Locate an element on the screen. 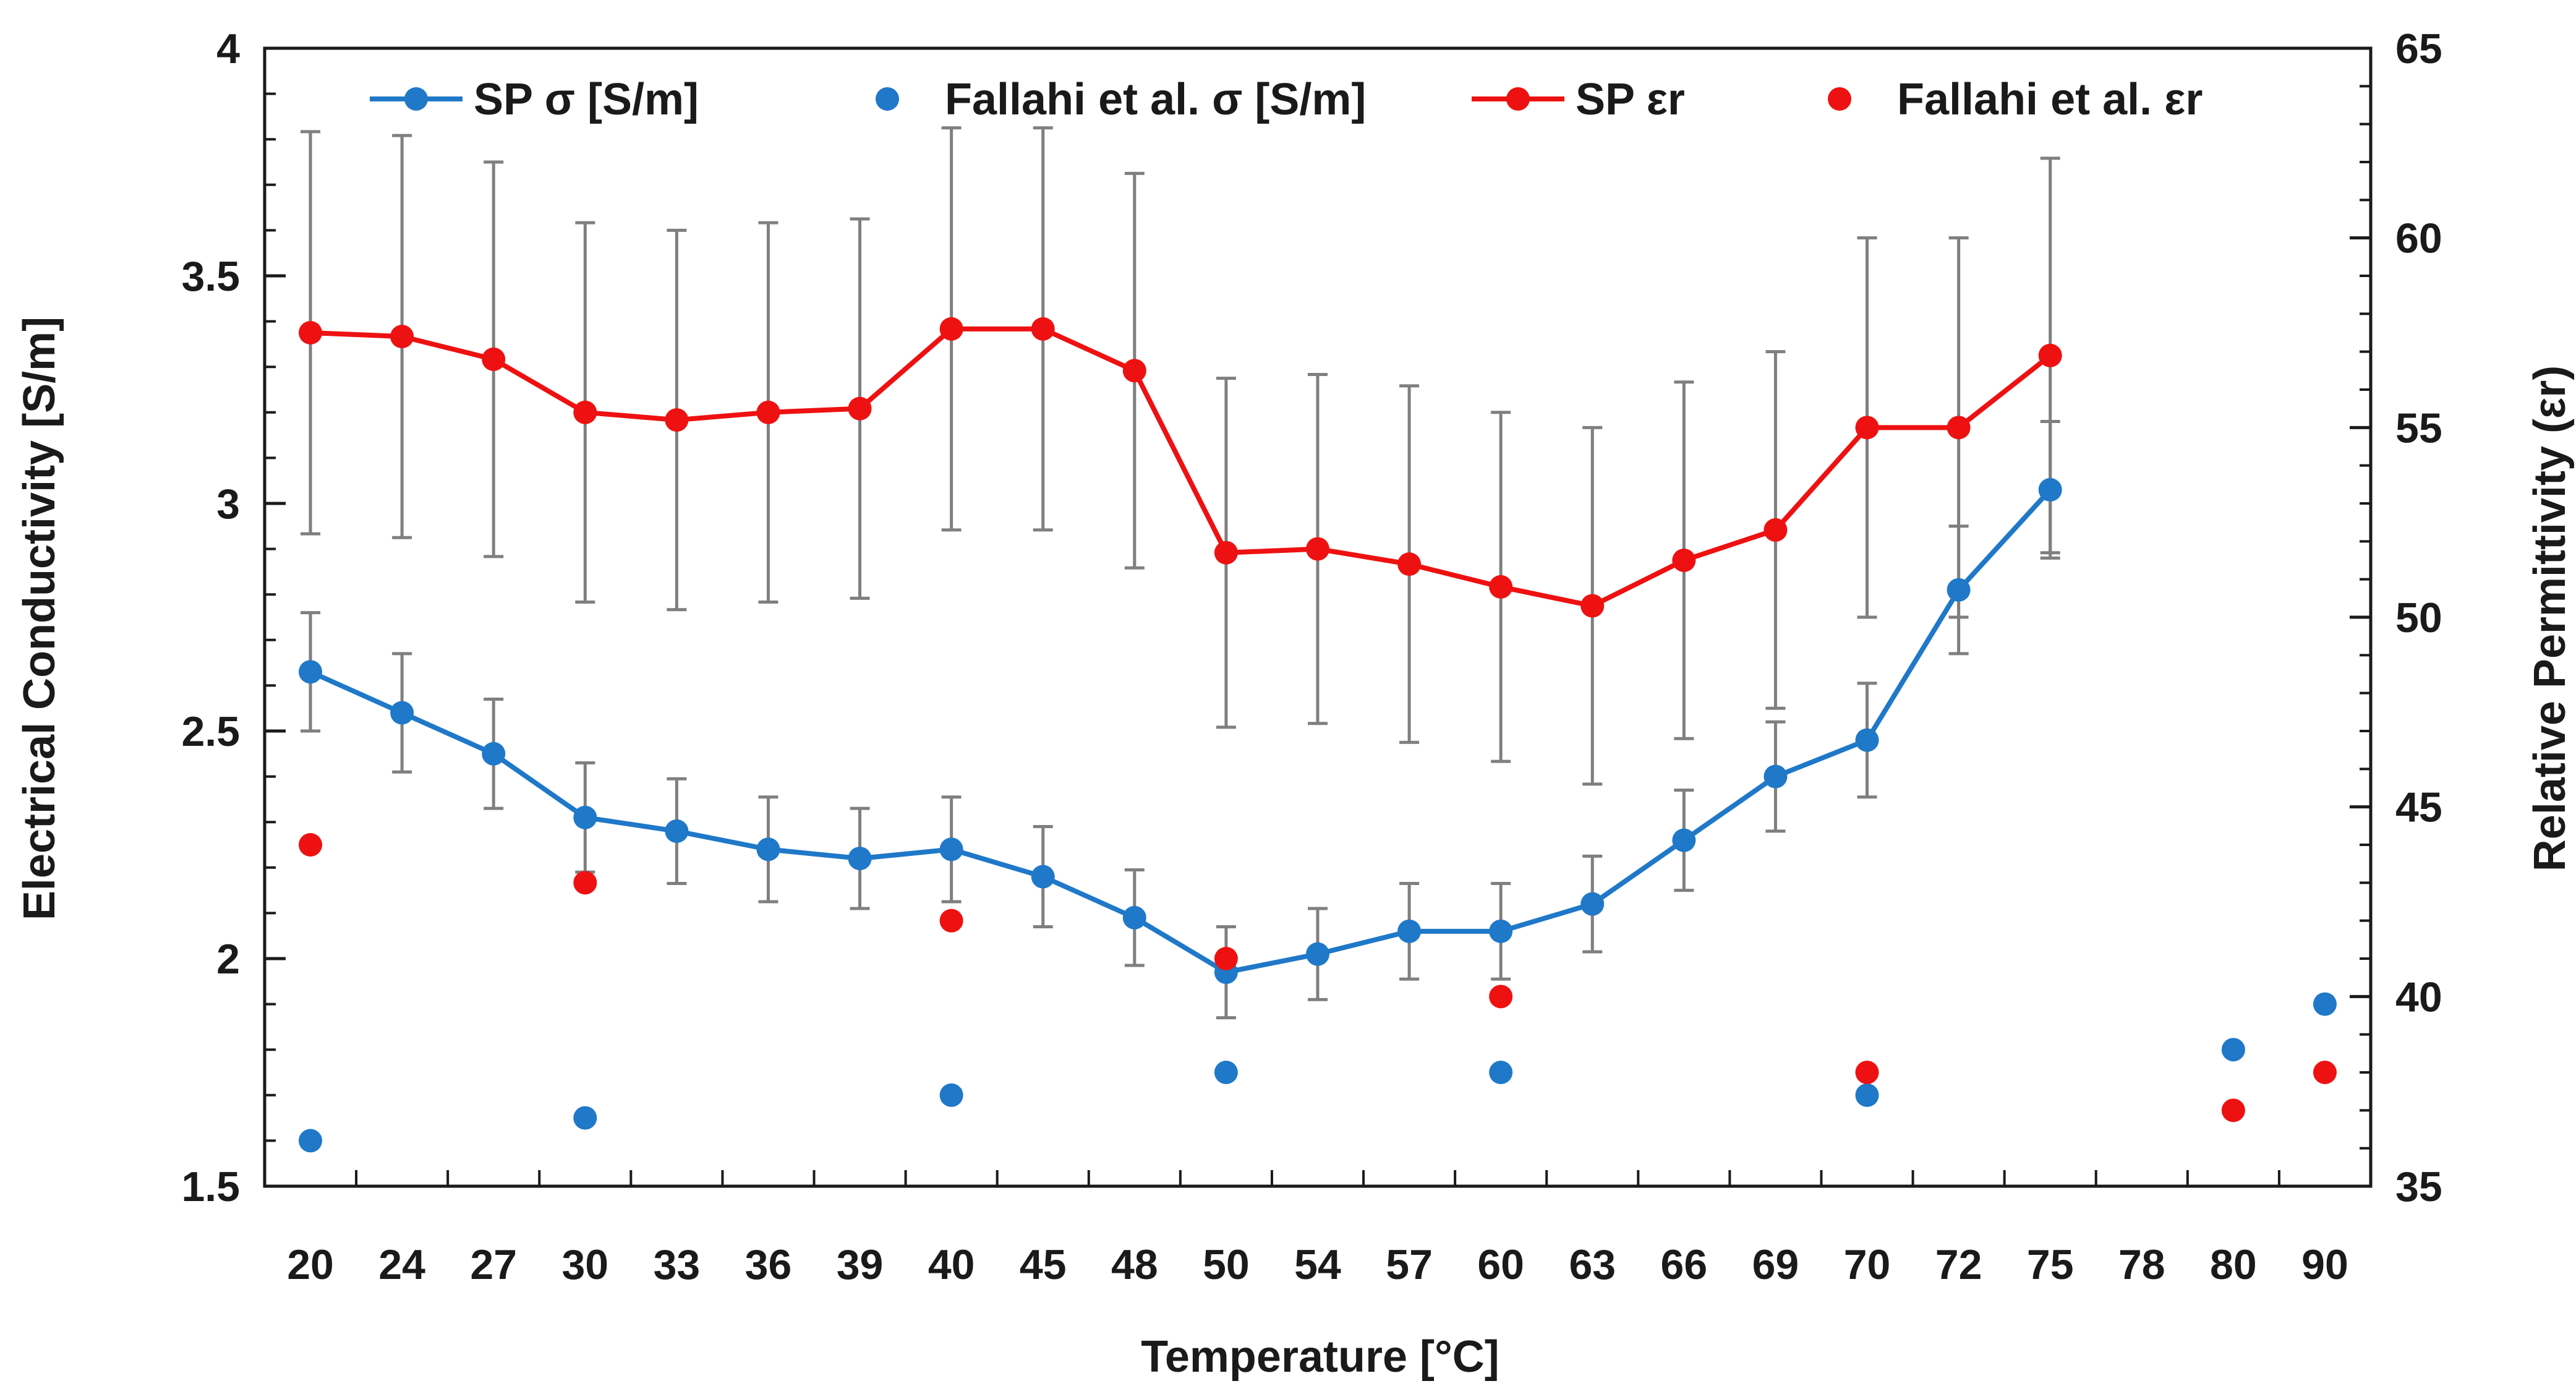 The image size is (2576, 1394). legend-entry-3: Fallahi et al. εr is located at coordinates (2015, 99).